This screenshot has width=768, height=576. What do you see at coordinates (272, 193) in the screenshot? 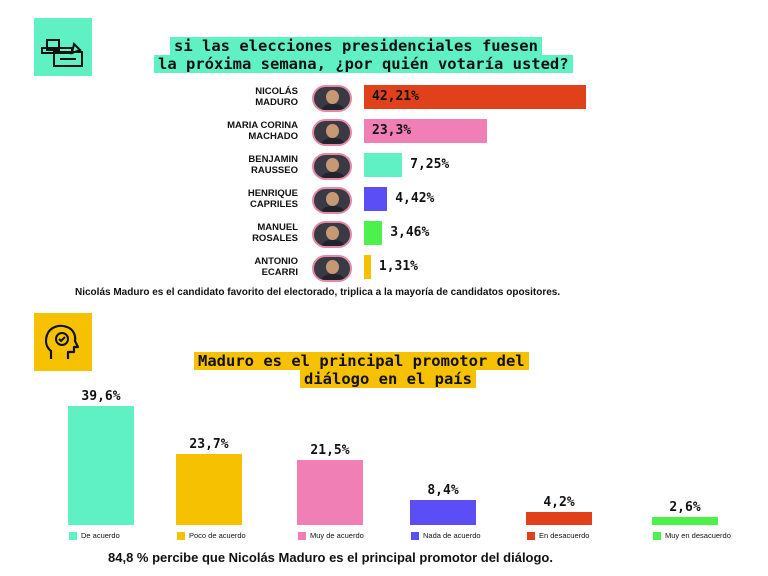
I see `candidate-name-line1-3: HENRIQUE` at bounding box center [272, 193].